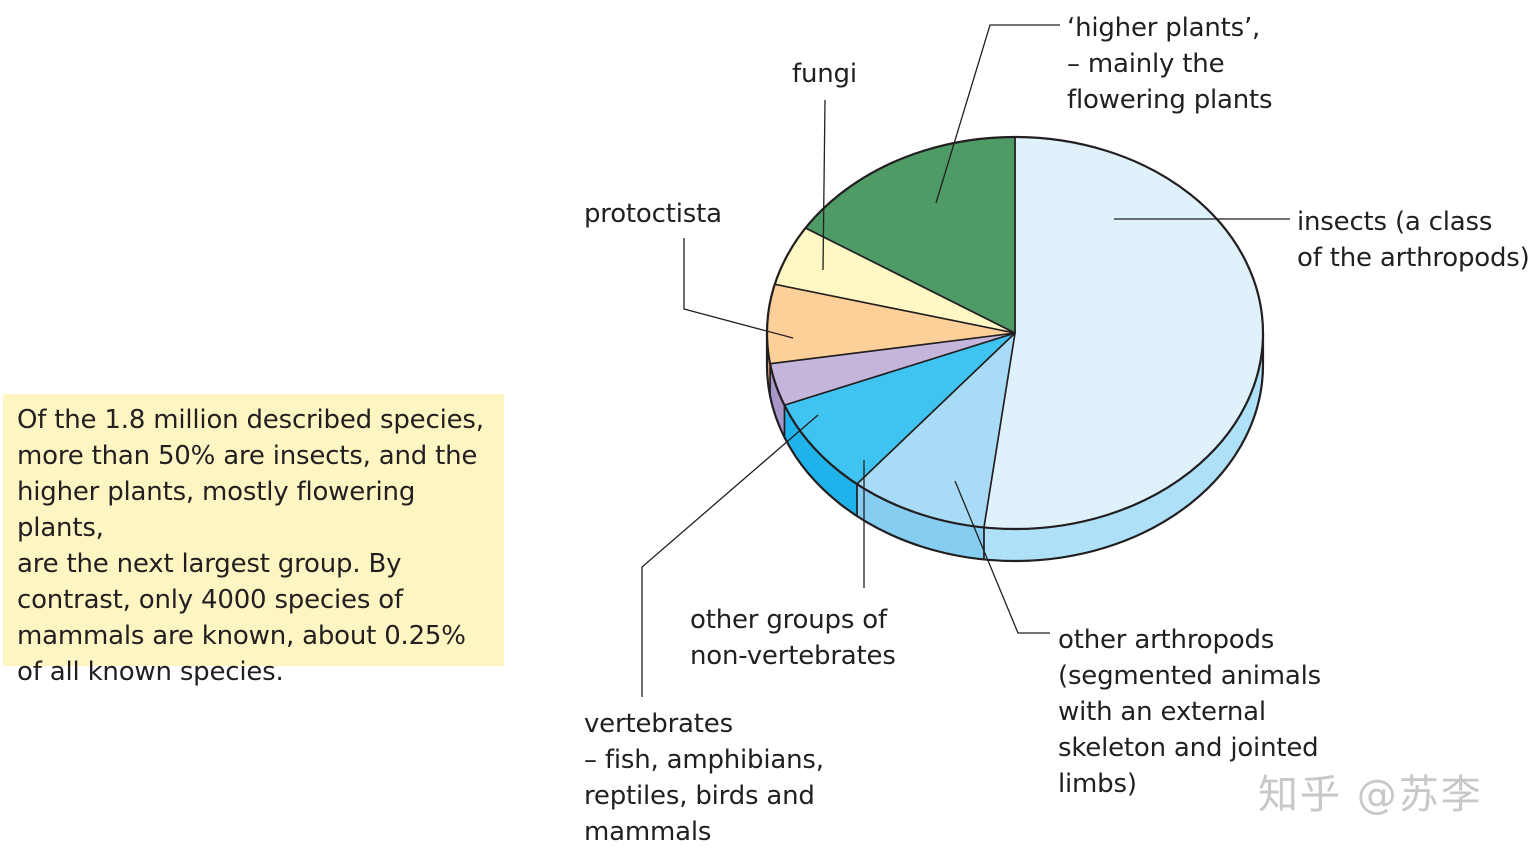  I want to click on slice-label-line: other groups of, so click(789, 620).